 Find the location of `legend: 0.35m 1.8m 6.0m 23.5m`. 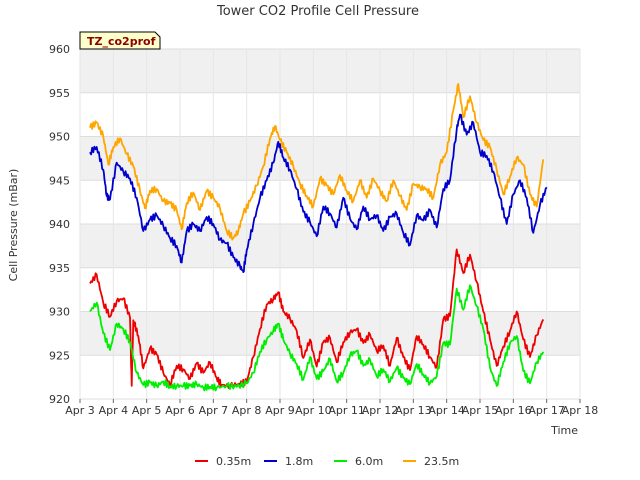

legend: 0.35m 1.8m 6.0m 23.5m is located at coordinates (327, 461).